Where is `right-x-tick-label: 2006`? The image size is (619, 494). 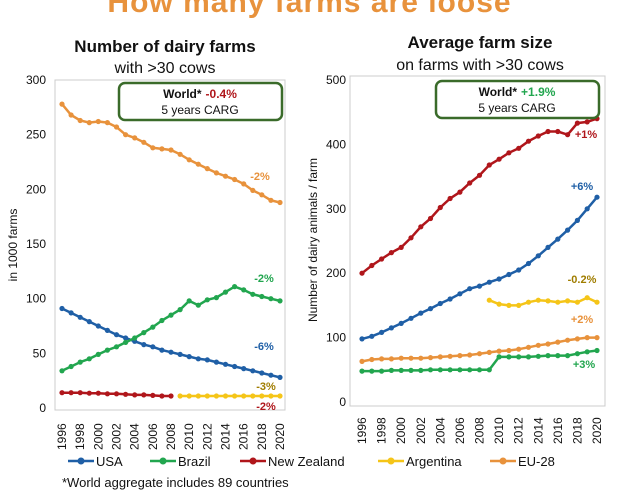 right-x-tick-label: 2006 is located at coordinates (460, 430).